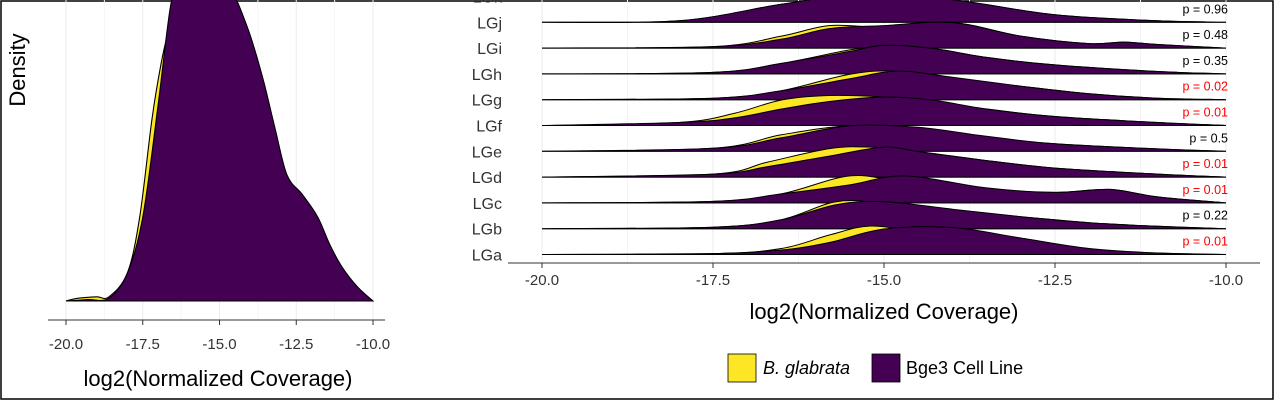  I want to click on ridge-row-lgh: LGh p = 0.35, so click(850, 64).